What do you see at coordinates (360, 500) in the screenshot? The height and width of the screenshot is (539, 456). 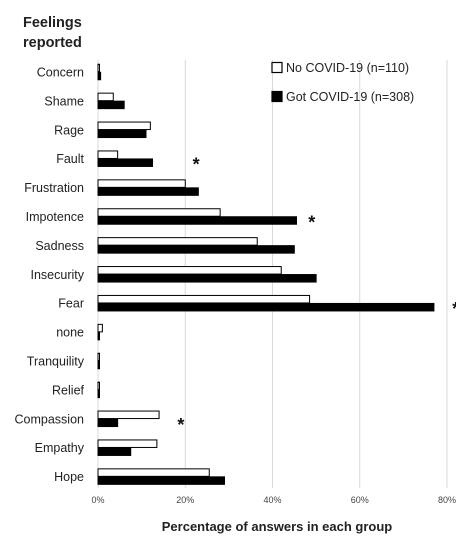 I see `x-tick-label: 60%` at bounding box center [360, 500].